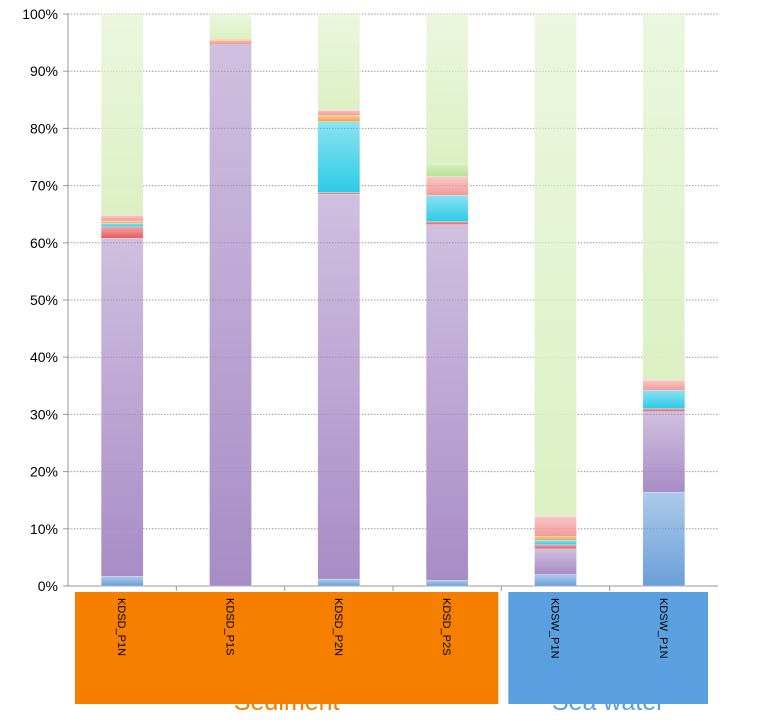  I want to click on y-tick-label: 10%, so click(44, 529).